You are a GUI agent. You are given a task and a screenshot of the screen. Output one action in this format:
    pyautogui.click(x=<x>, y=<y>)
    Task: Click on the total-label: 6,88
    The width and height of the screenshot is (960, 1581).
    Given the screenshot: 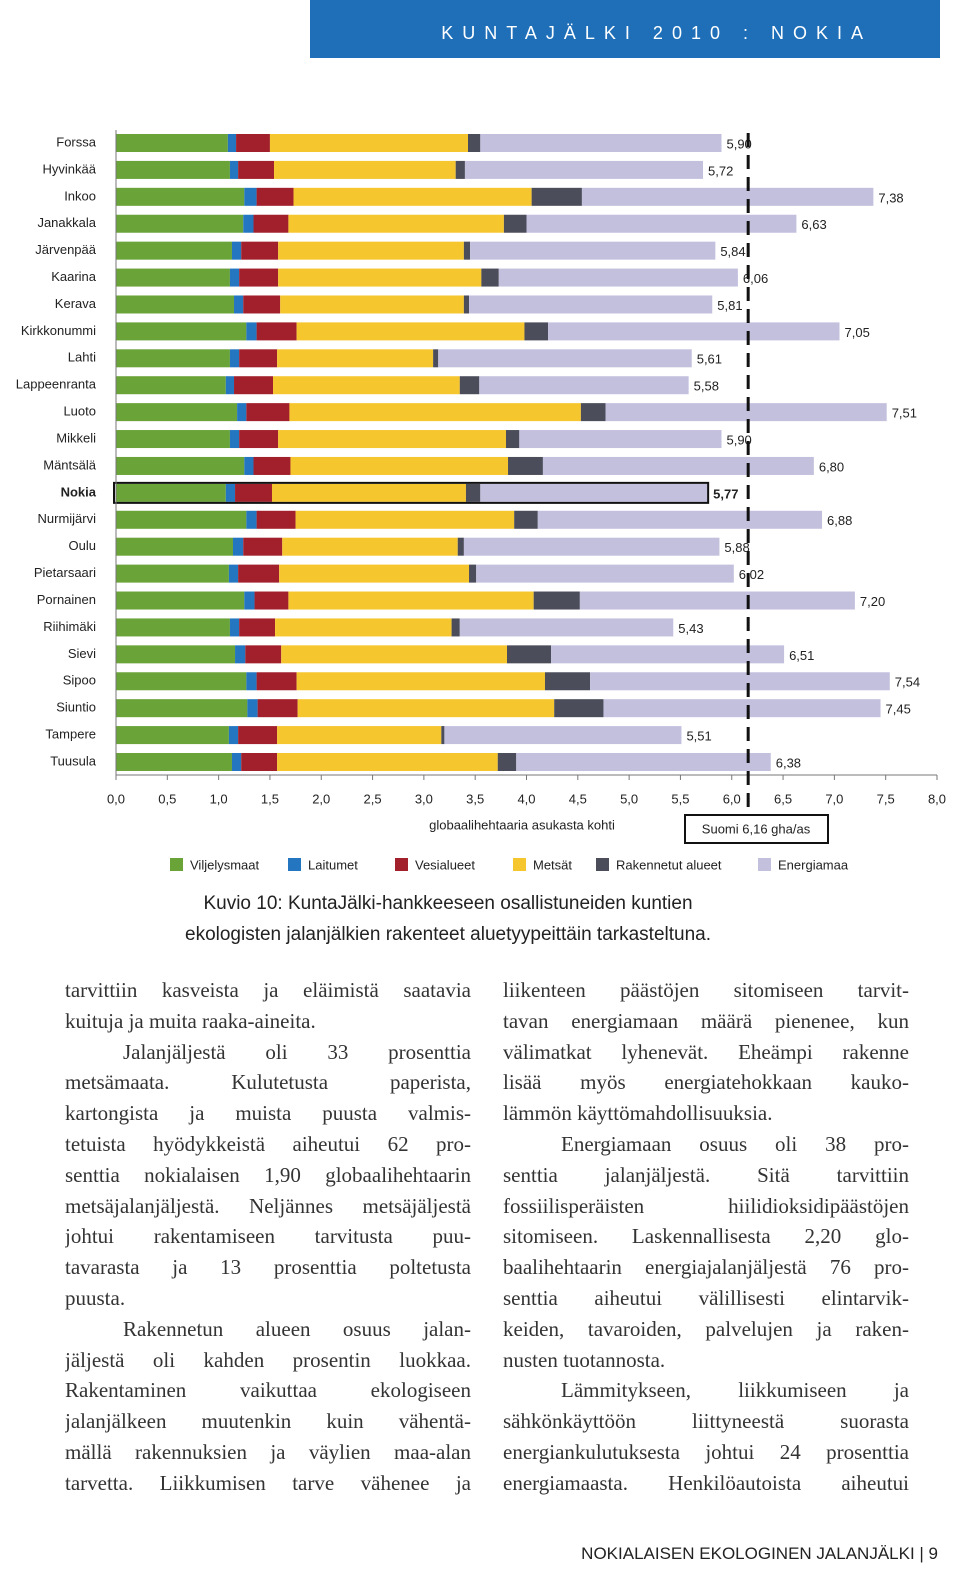 What is the action you would take?
    pyautogui.click(x=839, y=520)
    